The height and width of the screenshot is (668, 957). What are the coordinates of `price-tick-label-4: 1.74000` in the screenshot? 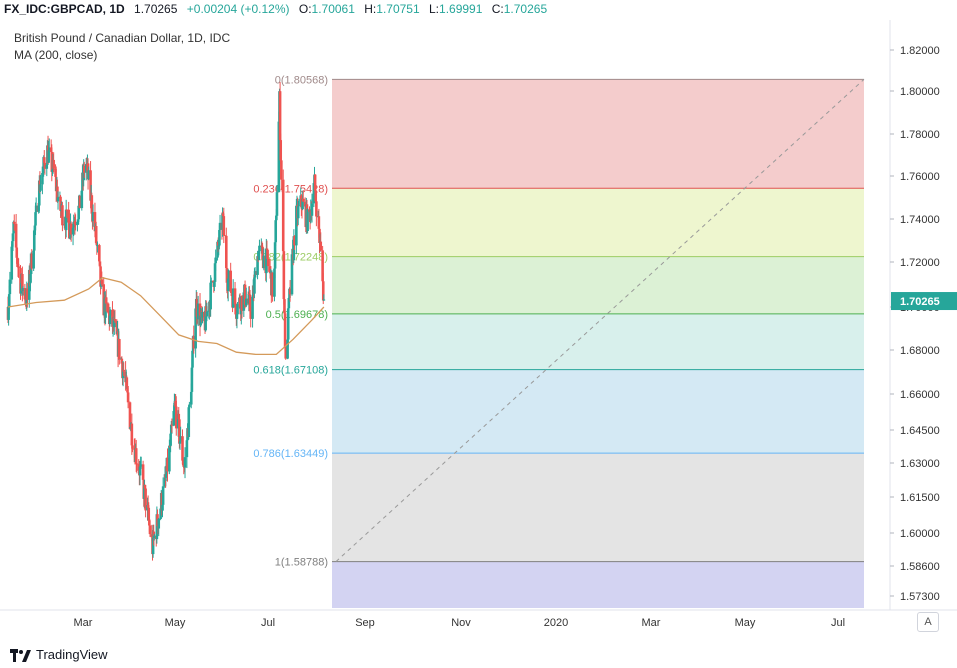 It's located at (920, 220).